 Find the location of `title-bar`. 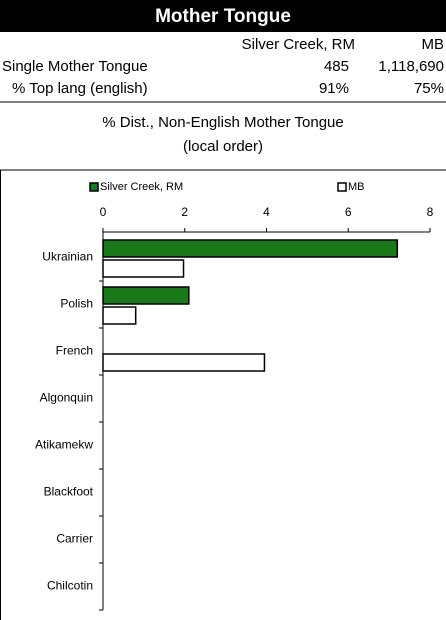

title-bar is located at coordinates (223, 16).